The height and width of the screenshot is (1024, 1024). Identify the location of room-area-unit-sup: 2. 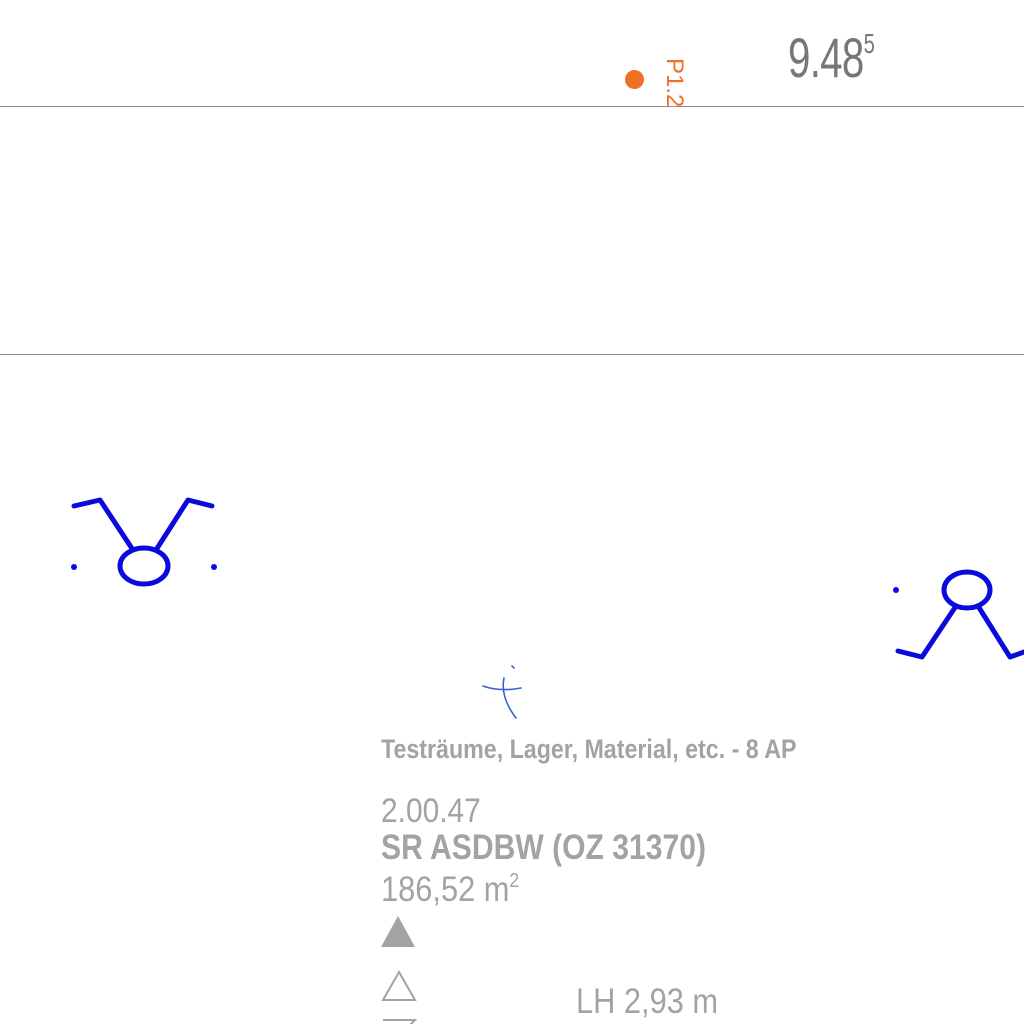
(514, 881).